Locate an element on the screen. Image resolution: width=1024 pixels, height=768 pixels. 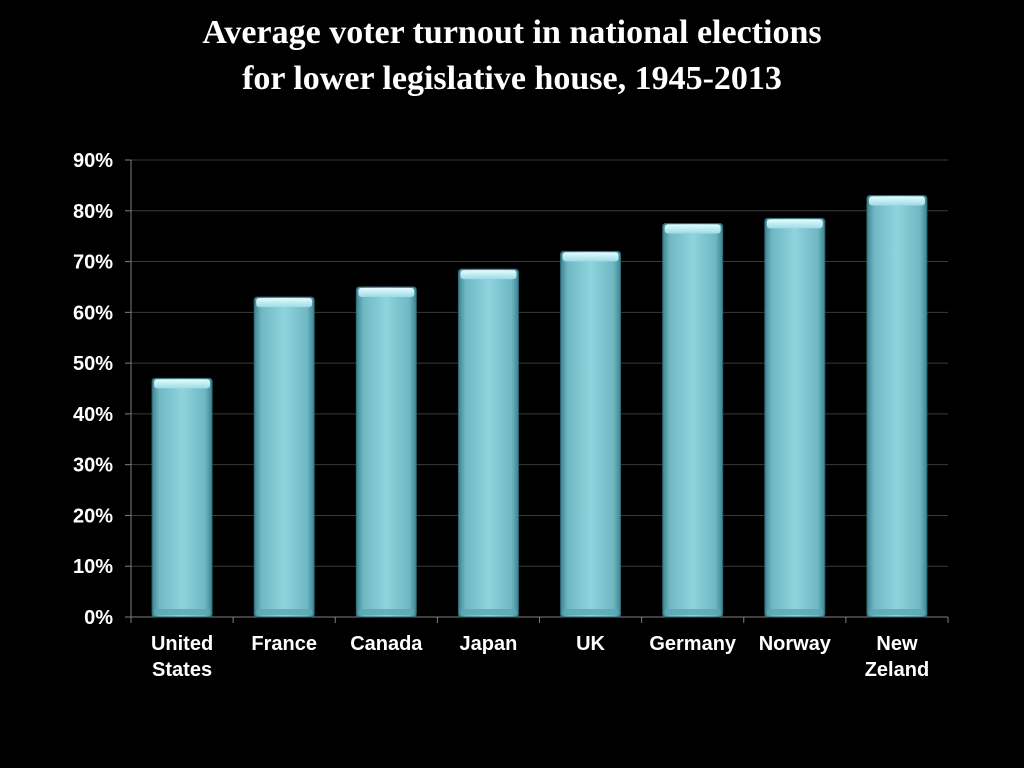
x-category-label: Norway is located at coordinates (795, 644).